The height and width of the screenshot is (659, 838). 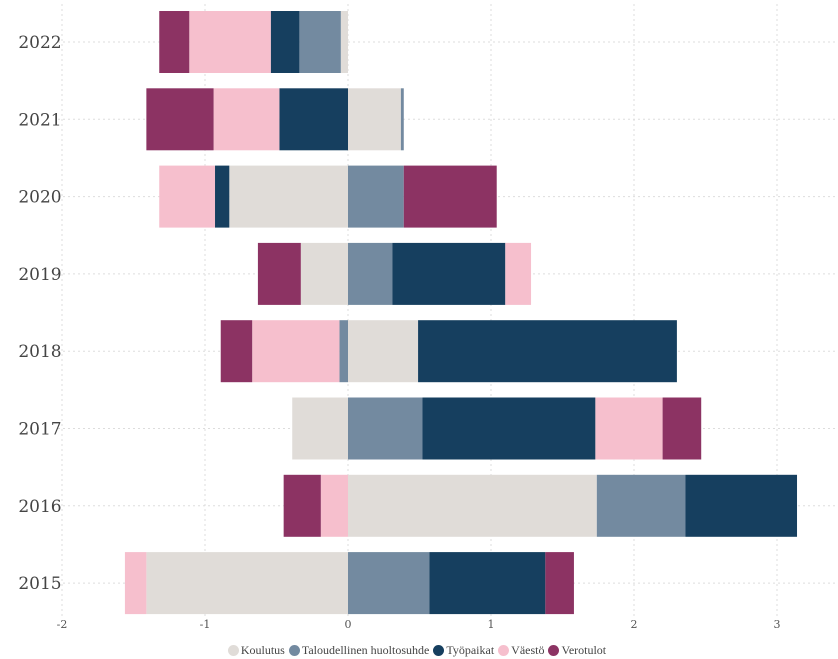 What do you see at coordinates (320, 42) in the screenshot?
I see `bar-2022-taloudellinen-huoltosuhde` at bounding box center [320, 42].